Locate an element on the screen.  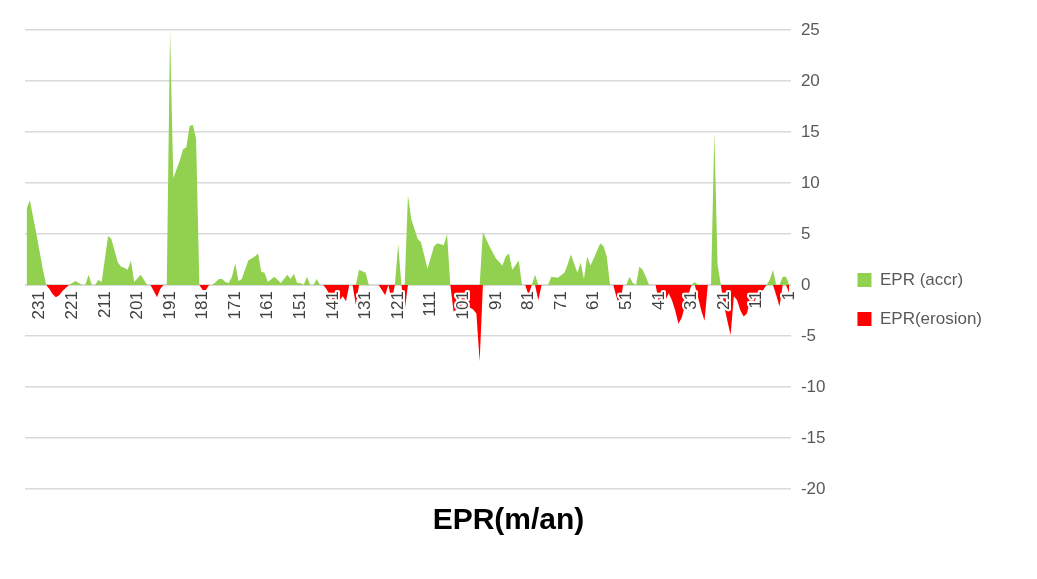
x-tick-label: 221 is located at coordinates (71, 305).